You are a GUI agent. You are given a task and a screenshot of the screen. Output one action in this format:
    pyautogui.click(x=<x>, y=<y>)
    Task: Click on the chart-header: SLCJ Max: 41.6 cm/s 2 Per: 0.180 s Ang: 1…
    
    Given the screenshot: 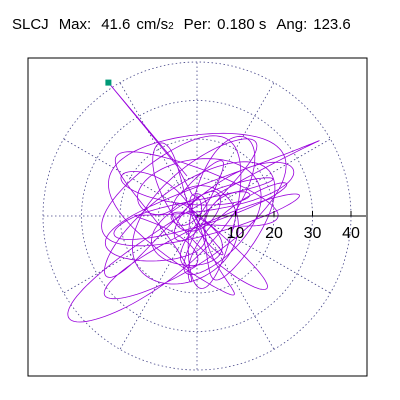 What is the action you would take?
    pyautogui.click(x=181, y=24)
    